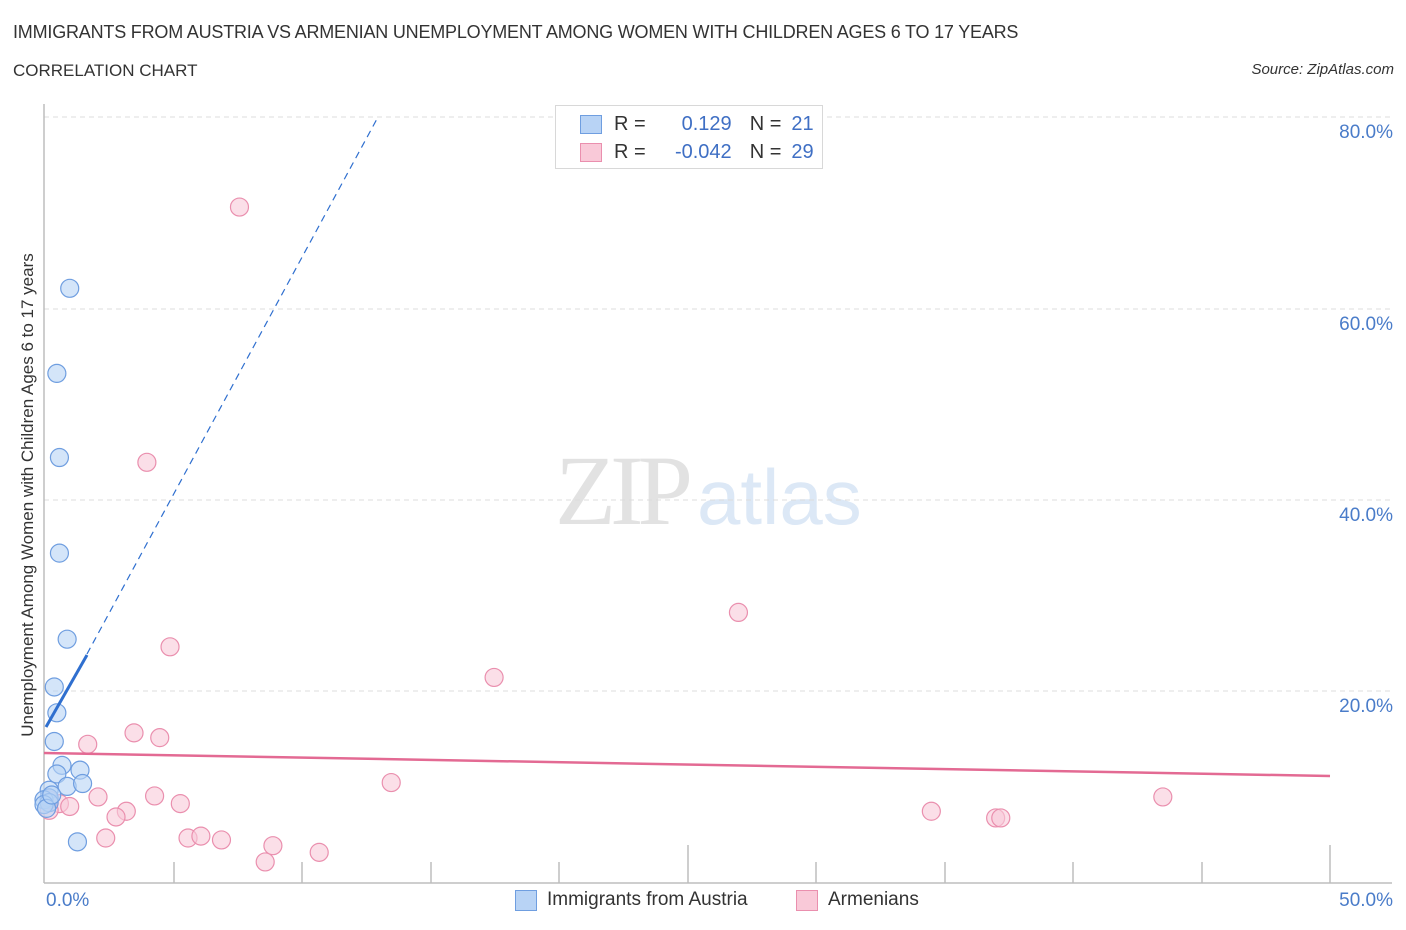 This screenshot has width=1406, height=930. What do you see at coordinates (647, 899) in the screenshot?
I see `legend-label-austria: Immigrants from Austria` at bounding box center [647, 899].